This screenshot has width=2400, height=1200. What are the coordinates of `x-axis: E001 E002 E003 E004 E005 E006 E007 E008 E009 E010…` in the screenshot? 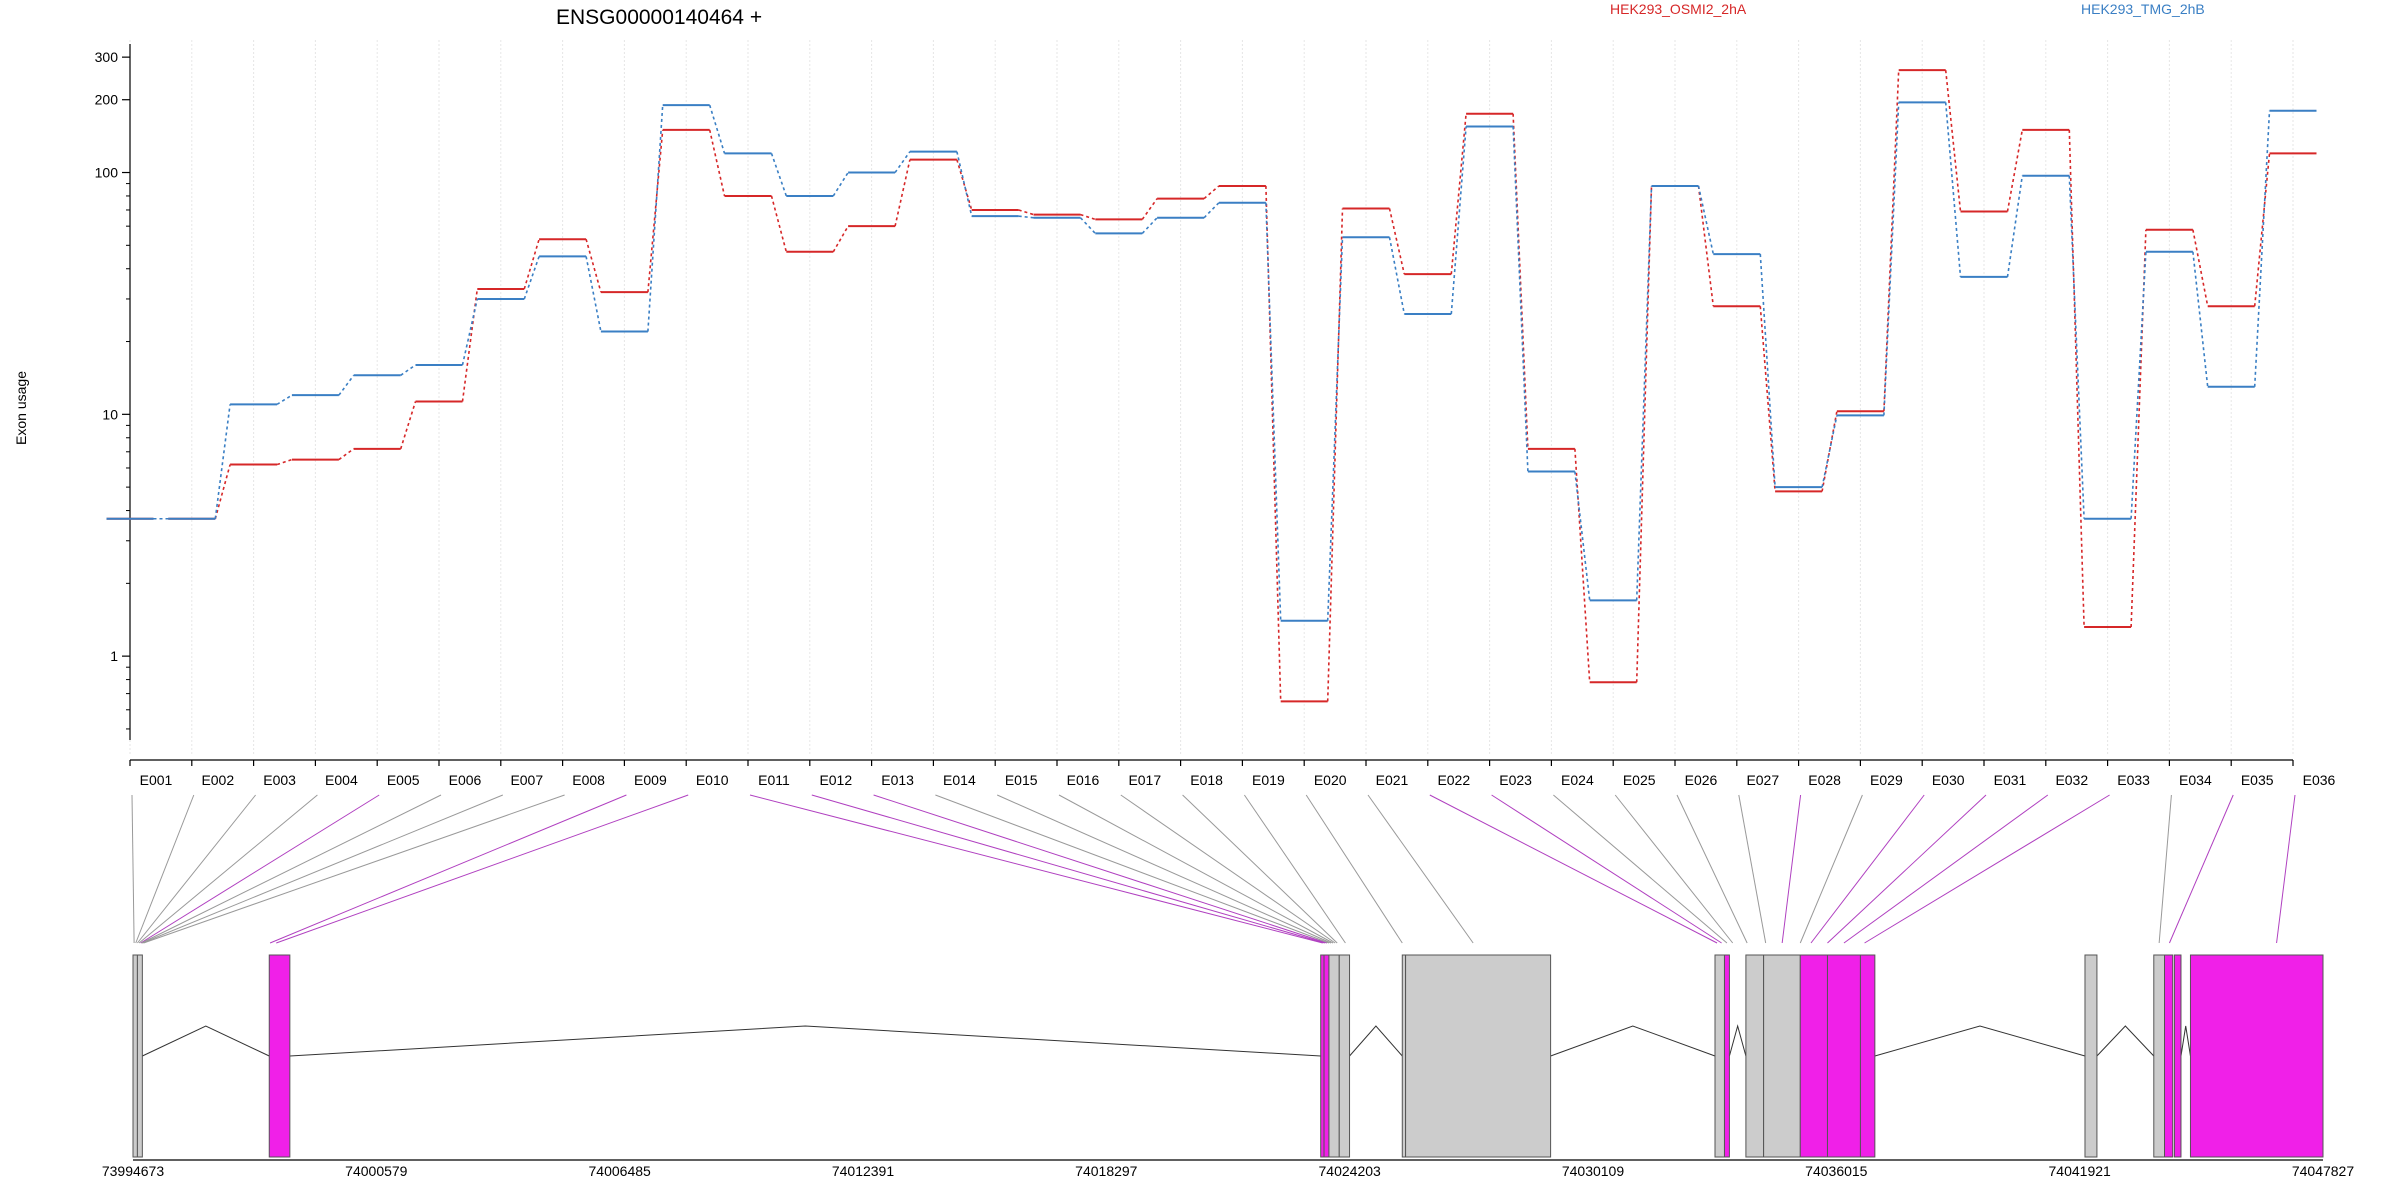 It's located at (1232, 773).